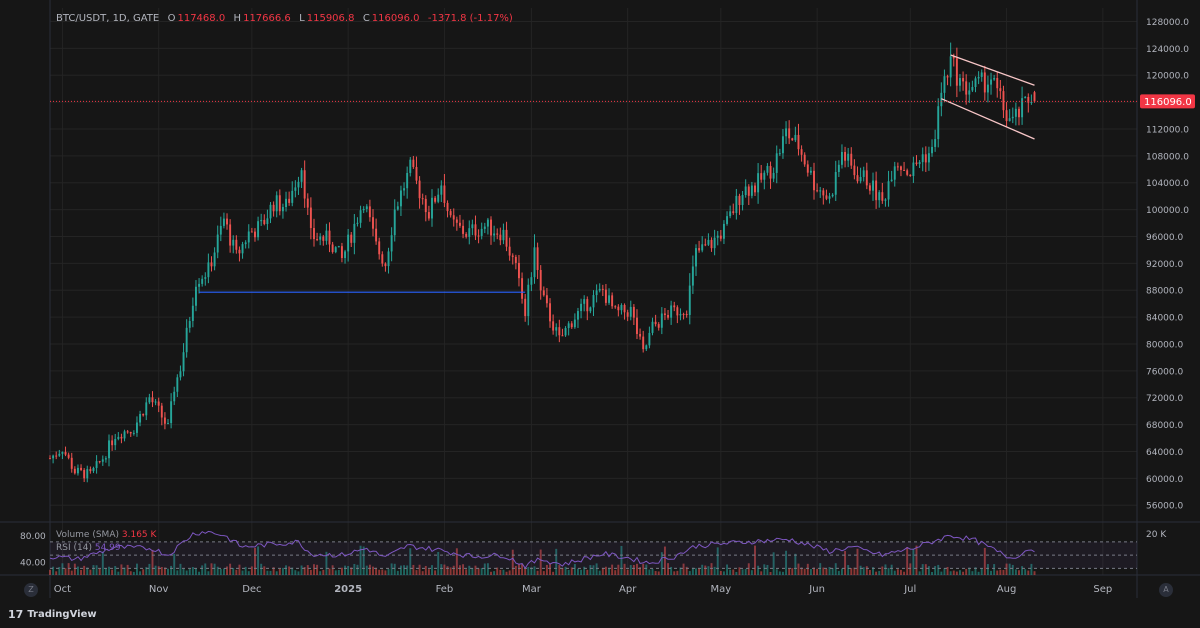 The image size is (1200, 628). What do you see at coordinates (88, 548) in the screenshot?
I see `rsi-legend: RSI (14) 54.99` at bounding box center [88, 548].